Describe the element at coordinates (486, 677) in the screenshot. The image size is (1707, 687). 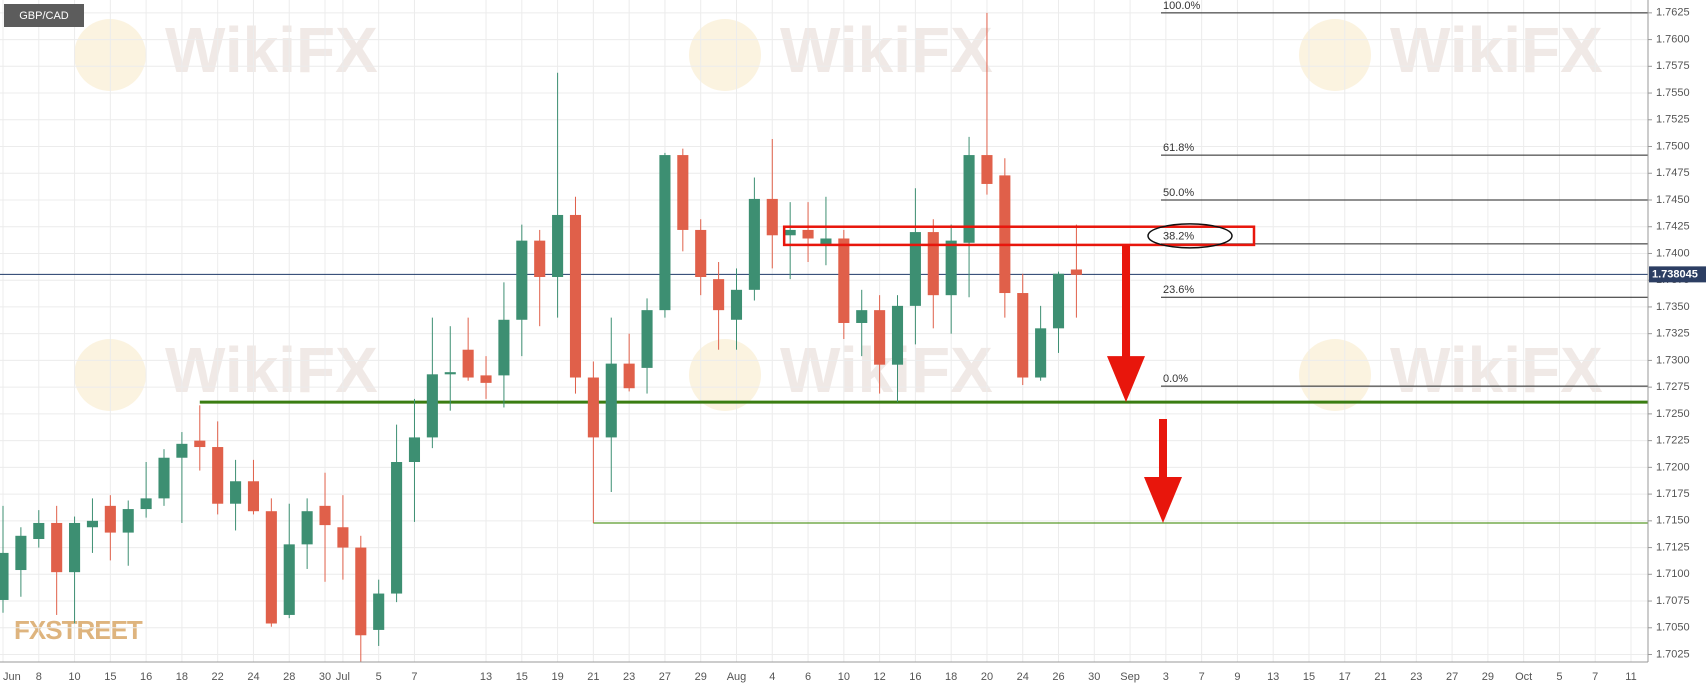
I see `x-tick-label: 13` at that location.